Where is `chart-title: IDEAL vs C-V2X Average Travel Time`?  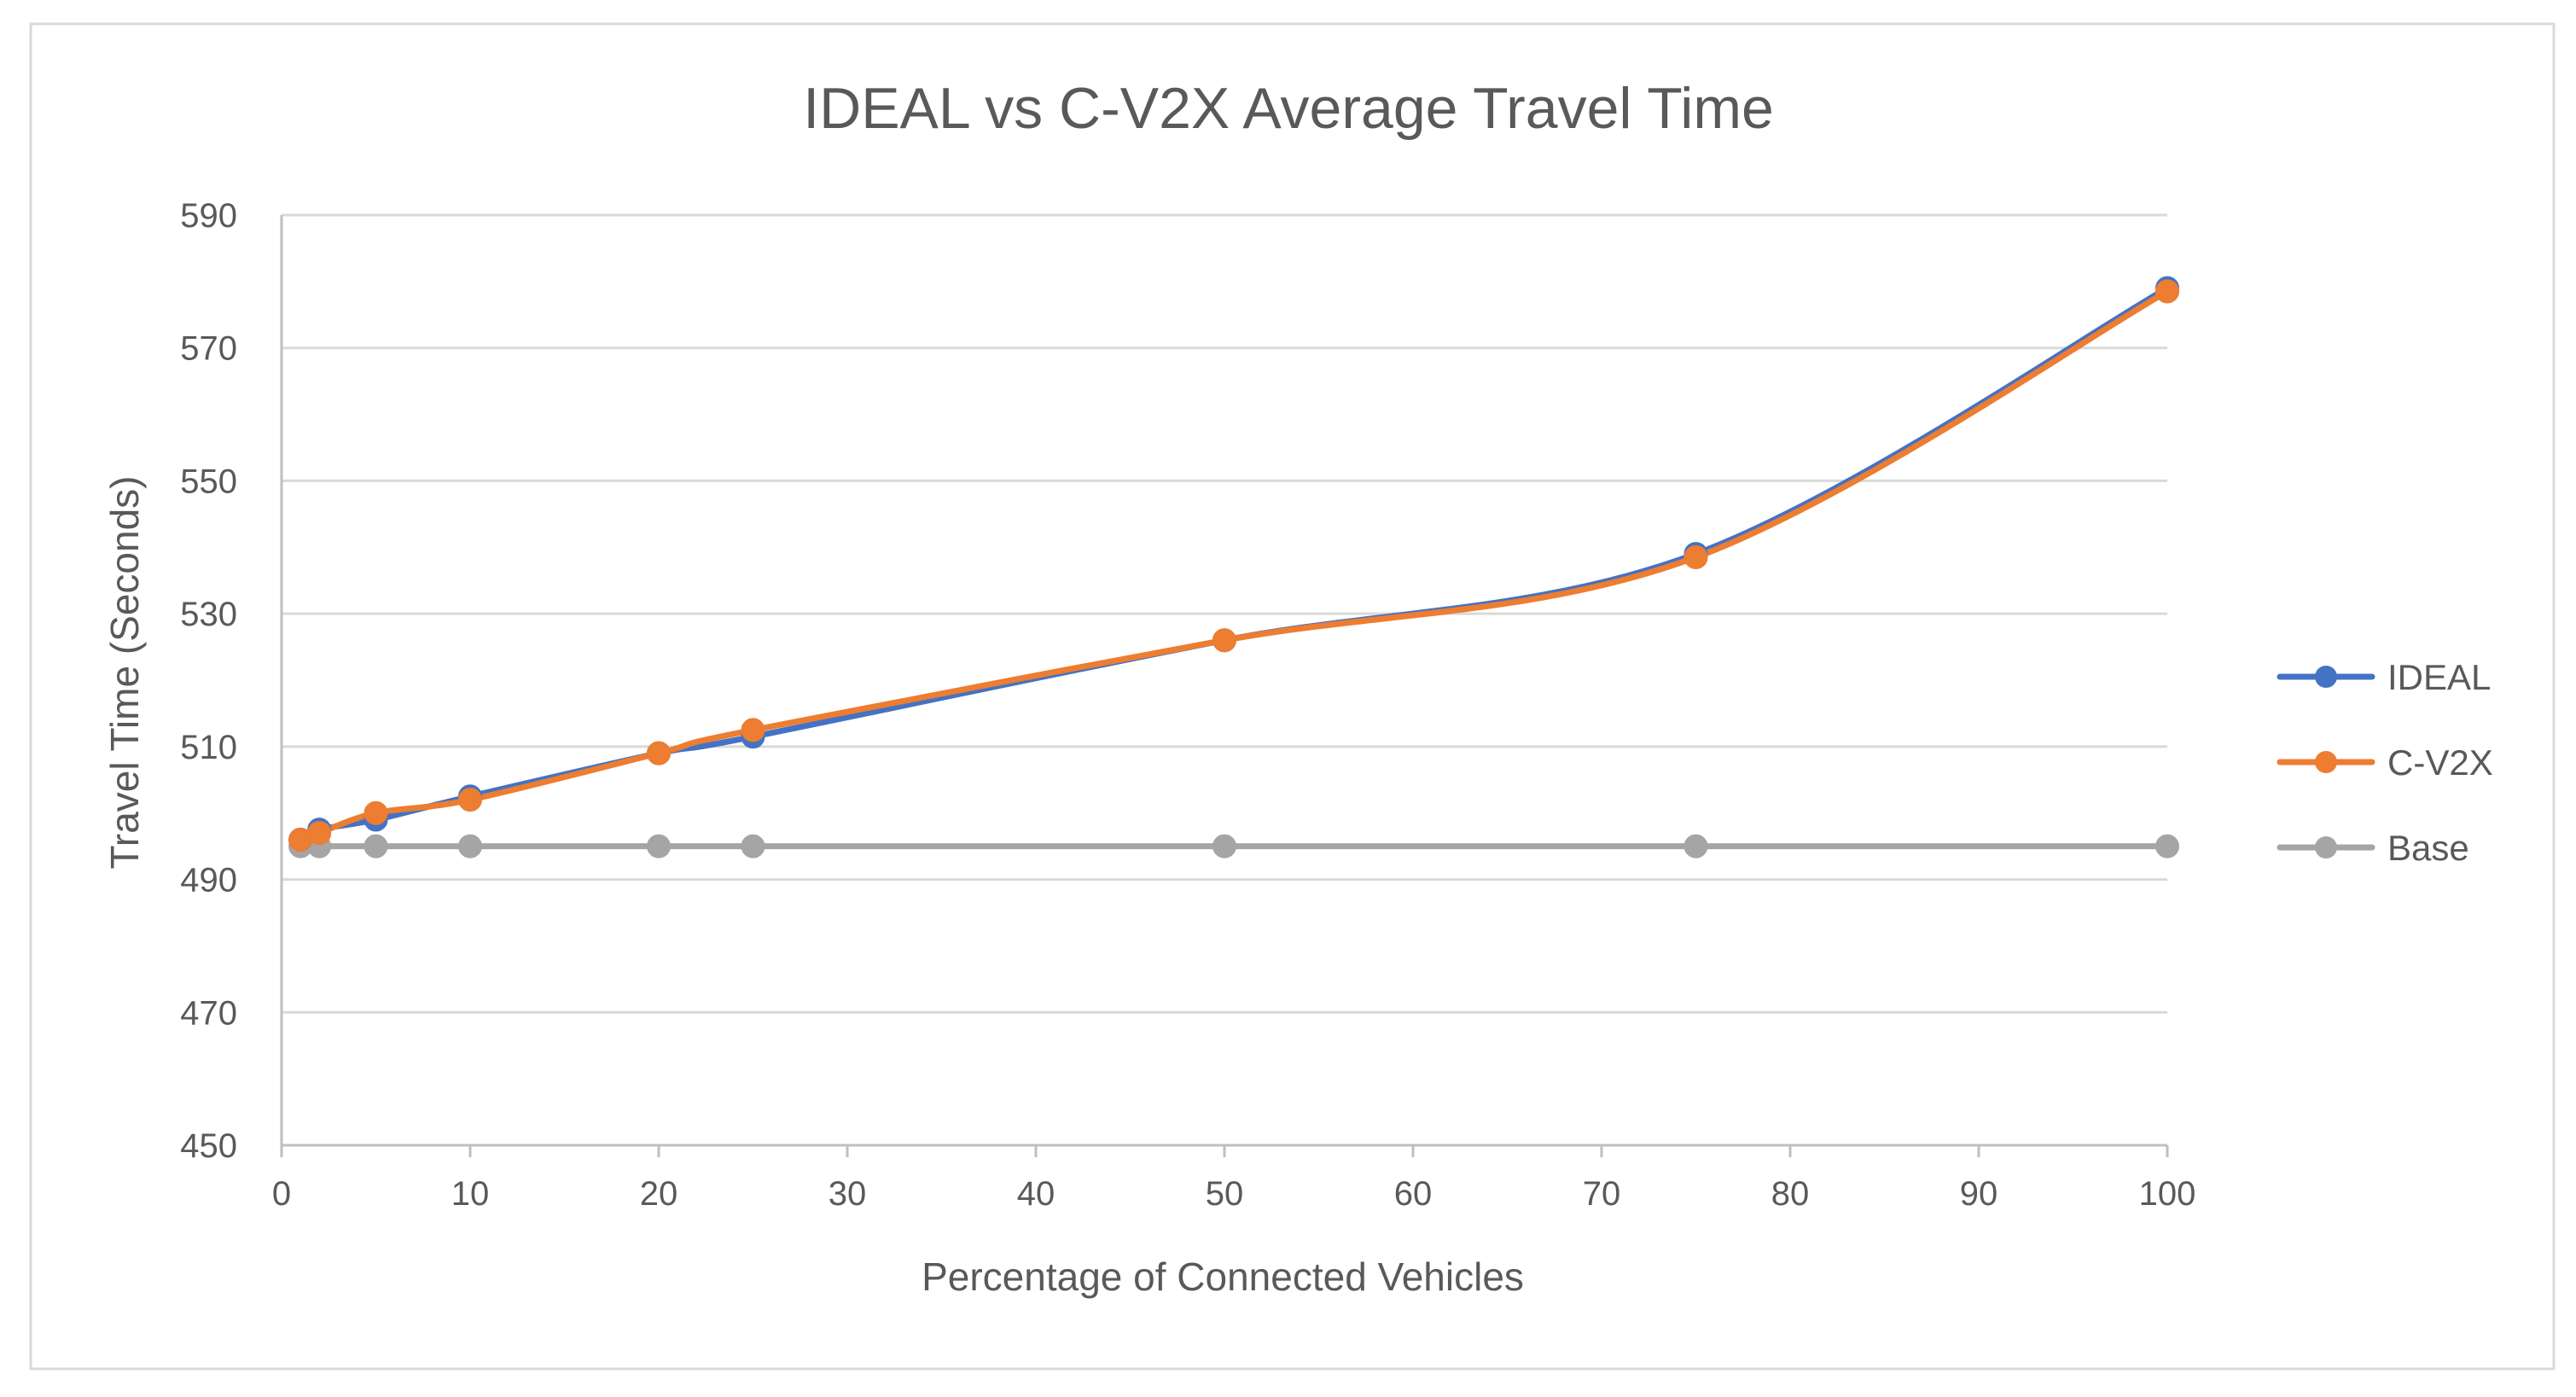
chart-title: IDEAL vs C-V2X Average Travel Time is located at coordinates (1288, 109).